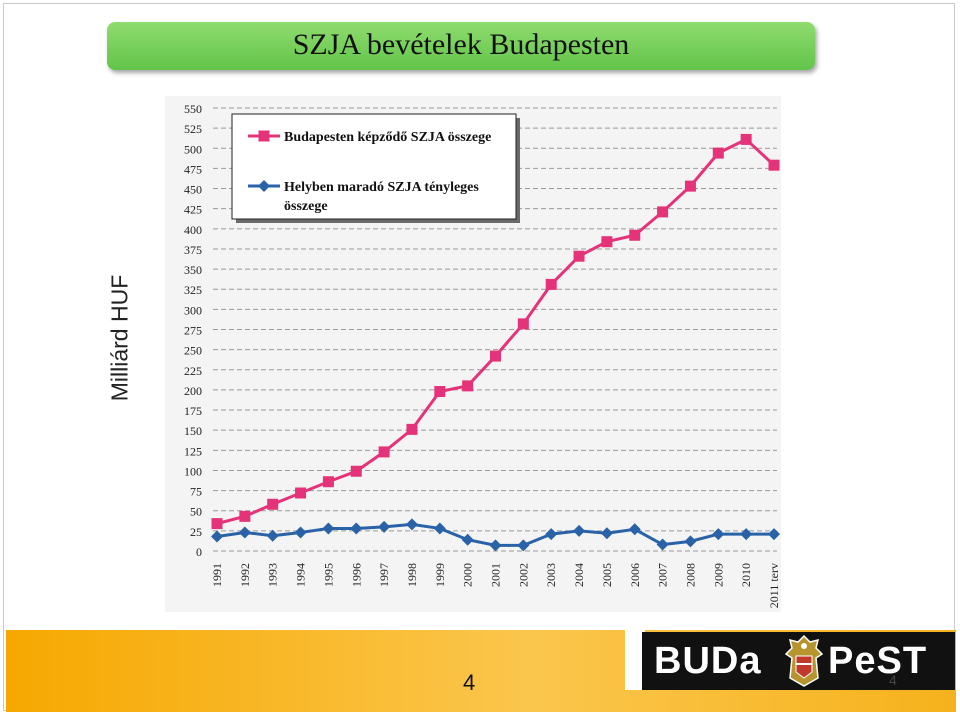 The height and width of the screenshot is (716, 960). I want to click on y-tick-label: 225, so click(193, 371).